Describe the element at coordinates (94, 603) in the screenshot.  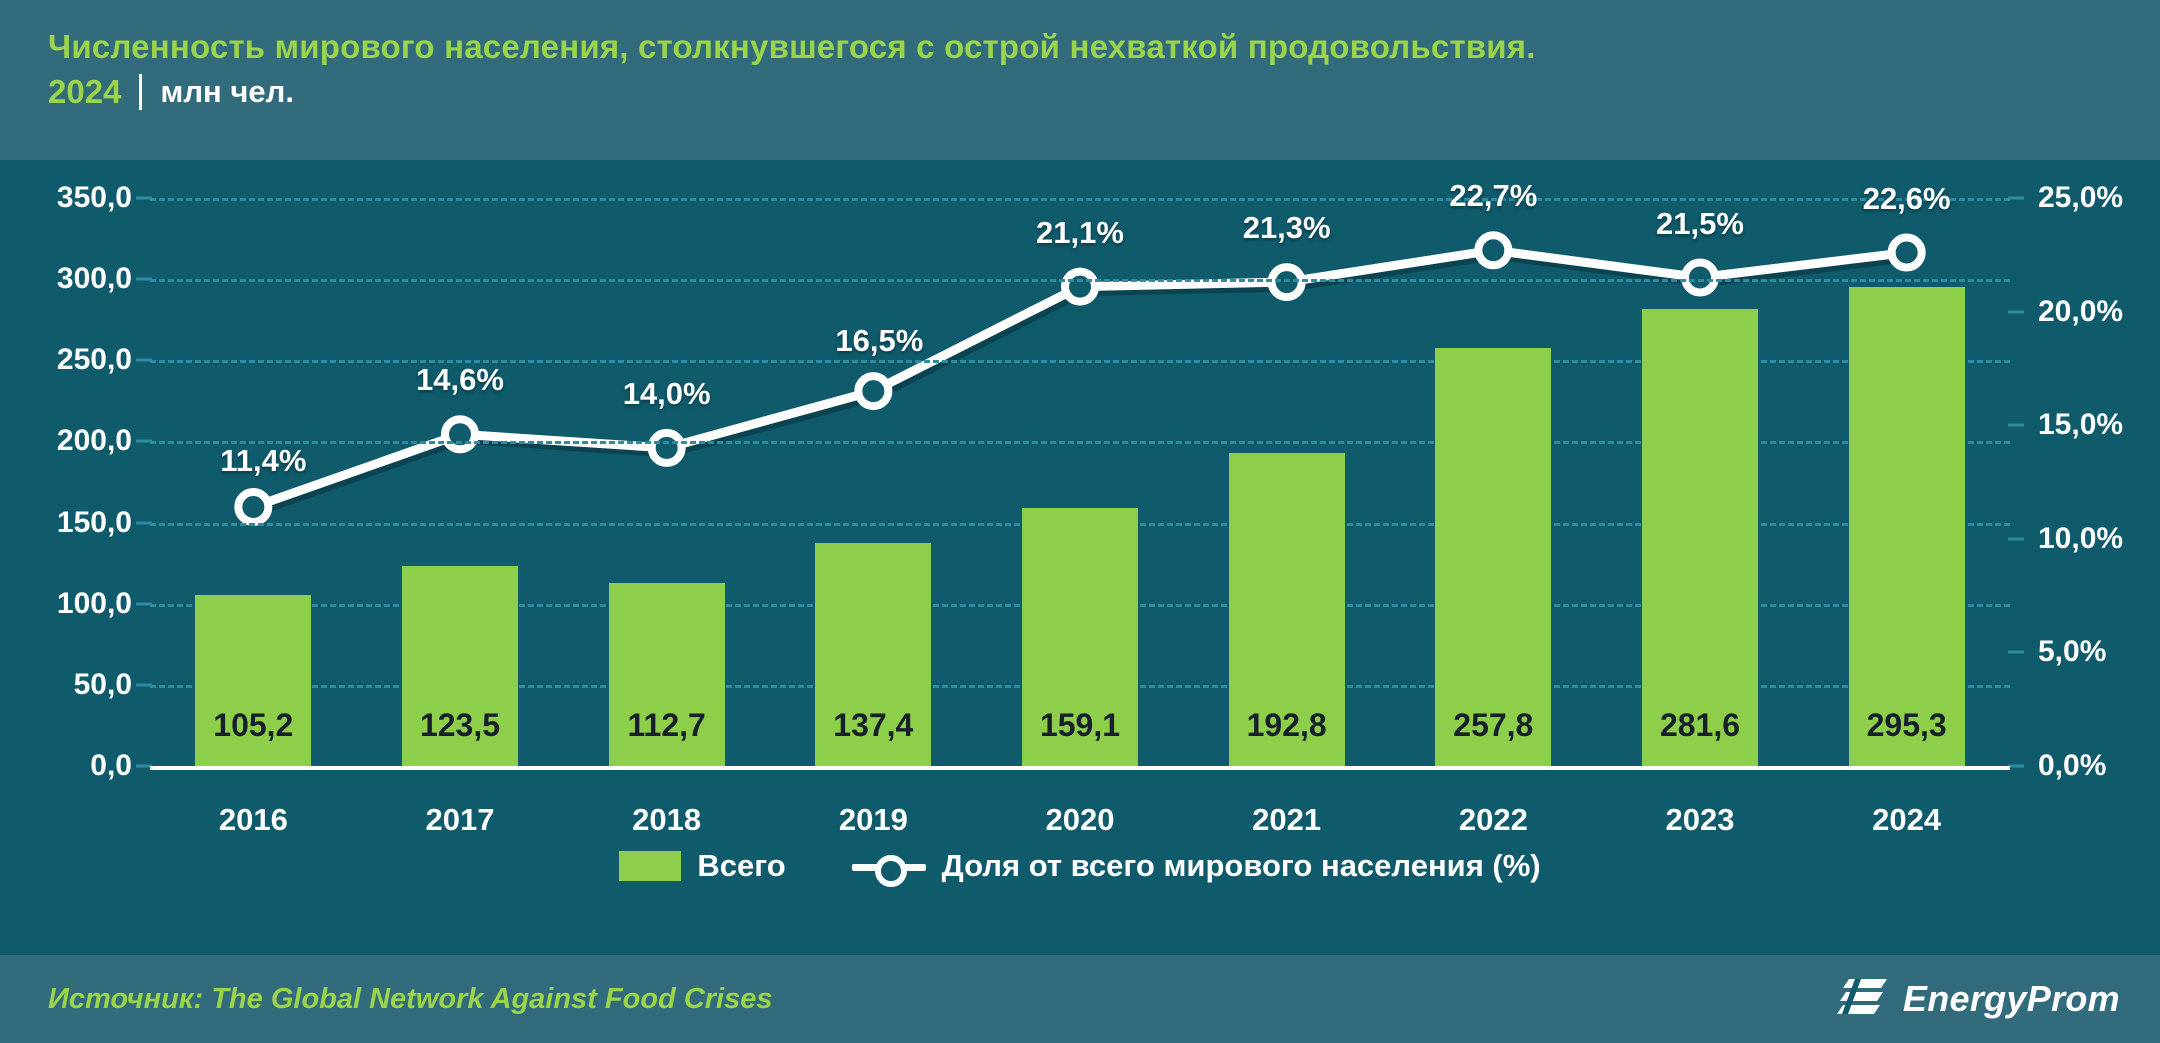
I see `y-axis-left-tick-label: 100,0` at that location.